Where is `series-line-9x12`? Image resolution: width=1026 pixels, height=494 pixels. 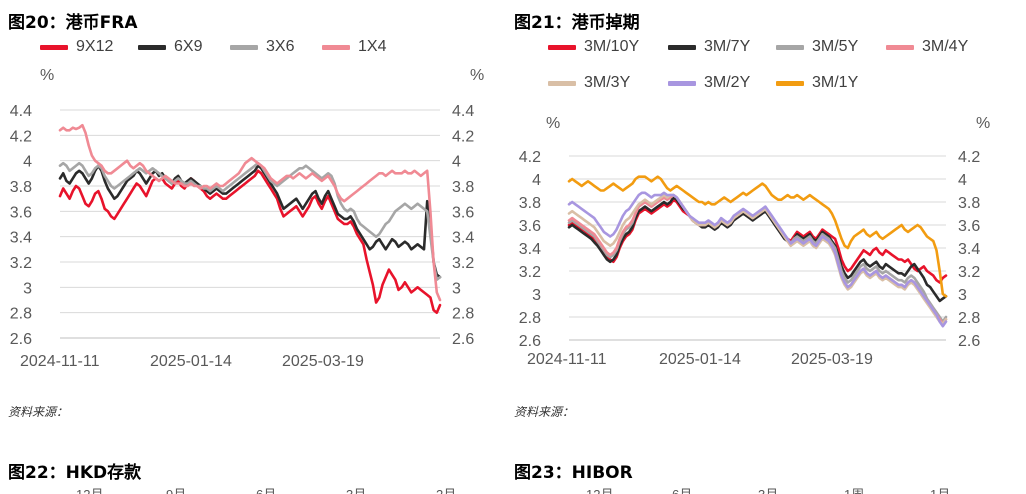 series-line-9x12 is located at coordinates (250, 241).